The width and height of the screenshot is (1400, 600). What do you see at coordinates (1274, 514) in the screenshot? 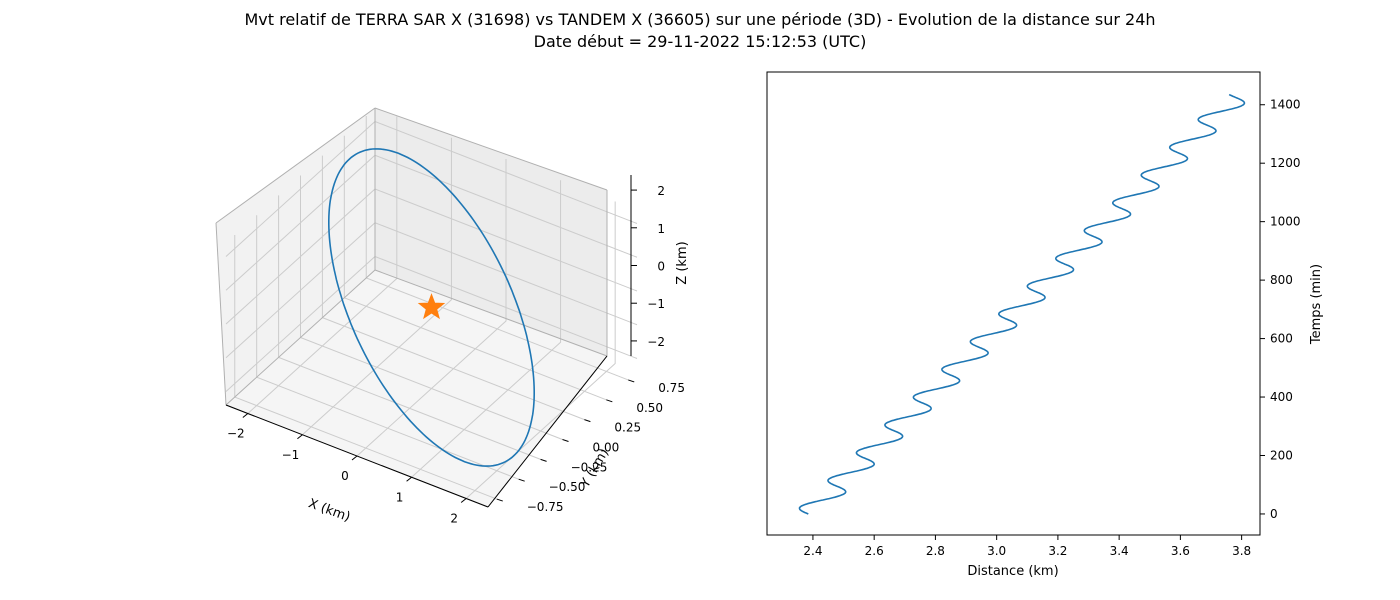
I see `y-tick-label: 0` at bounding box center [1274, 514].